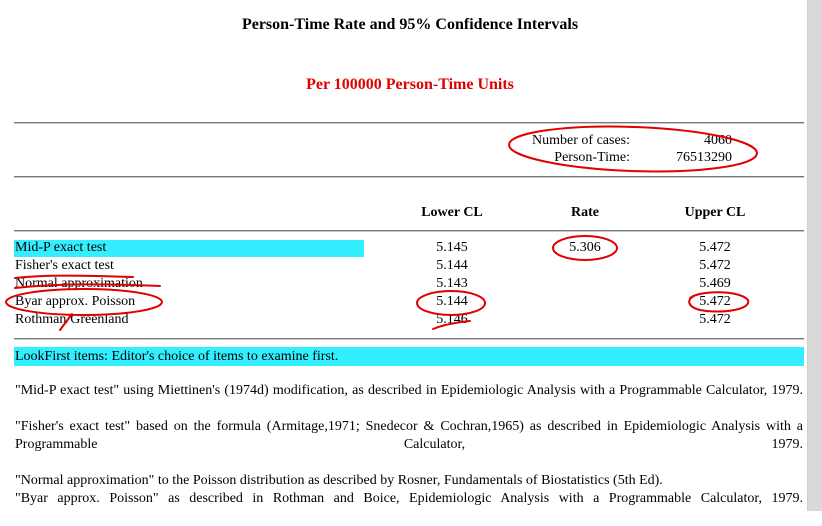 Image resolution: width=822 pixels, height=526 pixels. I want to click on upper-cl-value: 5.469, so click(715, 283).